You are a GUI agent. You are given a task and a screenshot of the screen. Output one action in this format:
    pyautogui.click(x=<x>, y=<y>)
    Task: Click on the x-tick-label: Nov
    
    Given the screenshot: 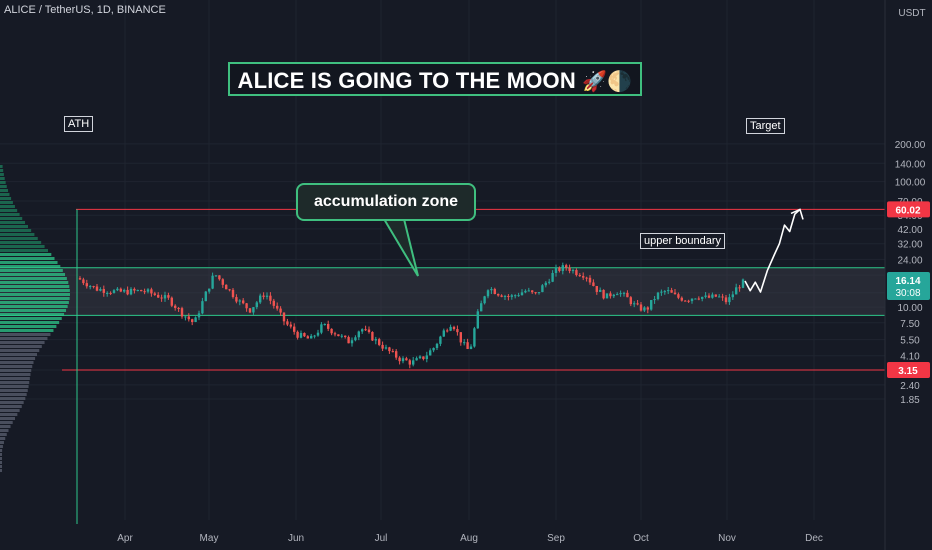 What is the action you would take?
    pyautogui.click(x=727, y=538)
    